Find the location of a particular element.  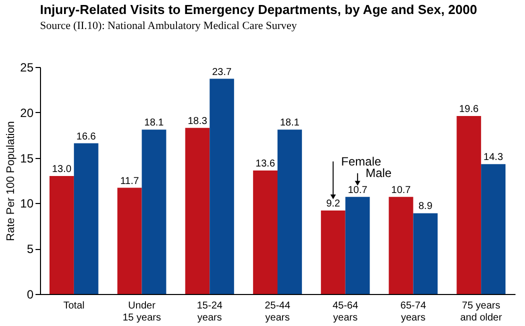

data-label: 11.7 is located at coordinates (130, 181).